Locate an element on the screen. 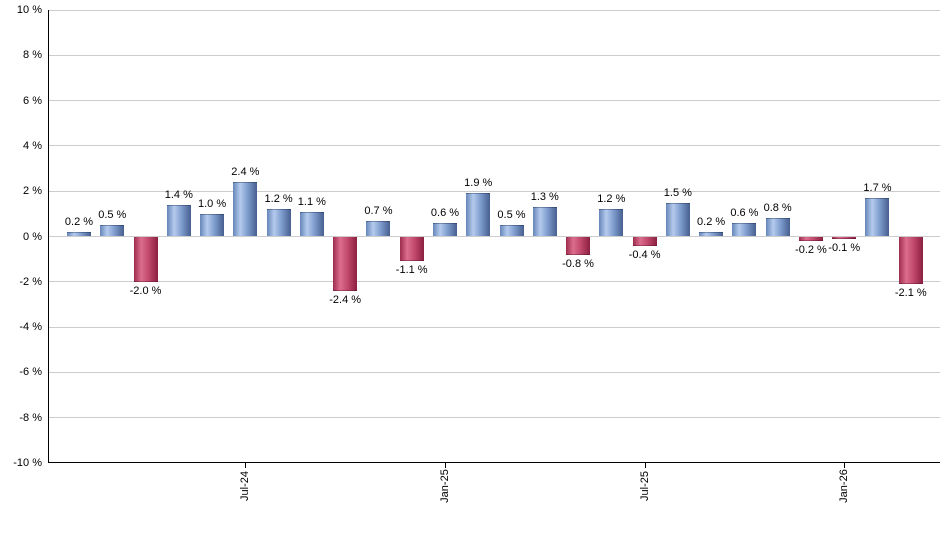 This screenshot has height=550, width=940. y-axis-tick-label: 8 % is located at coordinates (32, 55).